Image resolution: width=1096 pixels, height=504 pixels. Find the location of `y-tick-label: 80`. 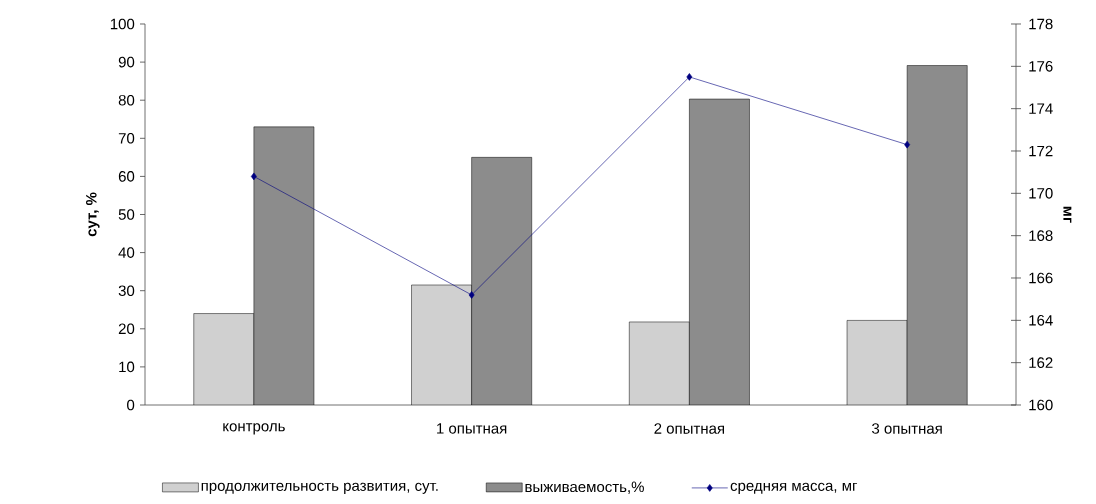

y-tick-label: 80 is located at coordinates (126, 100).